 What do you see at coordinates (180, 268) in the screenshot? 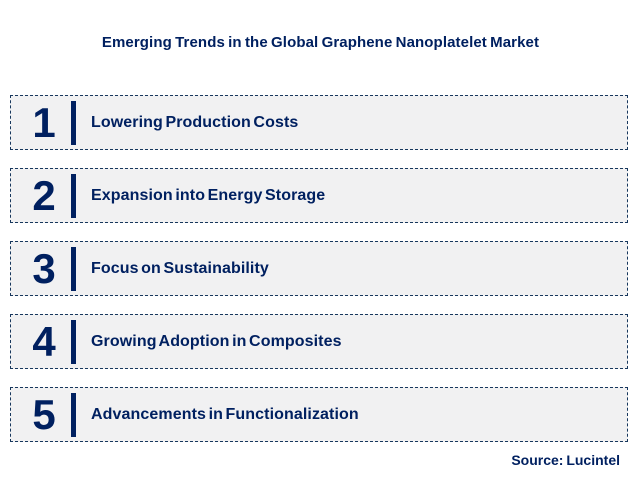
I see `trend-label: Focus on Sustainability` at bounding box center [180, 268].